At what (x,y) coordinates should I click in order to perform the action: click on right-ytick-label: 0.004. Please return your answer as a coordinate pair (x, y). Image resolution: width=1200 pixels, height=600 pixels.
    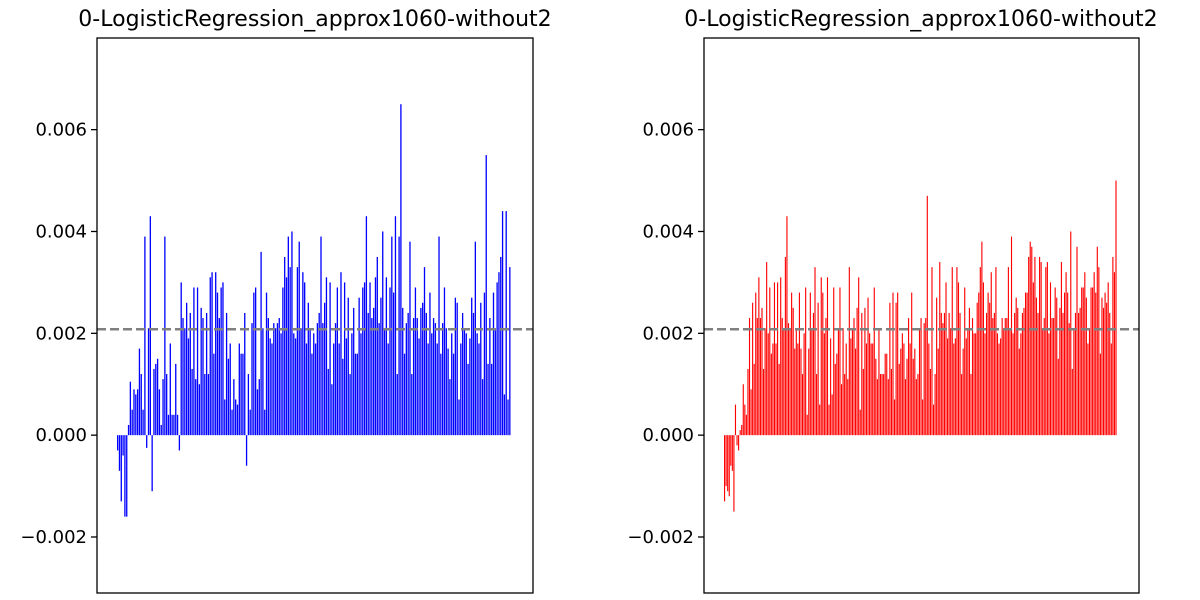
    Looking at the image, I should click on (668, 231).